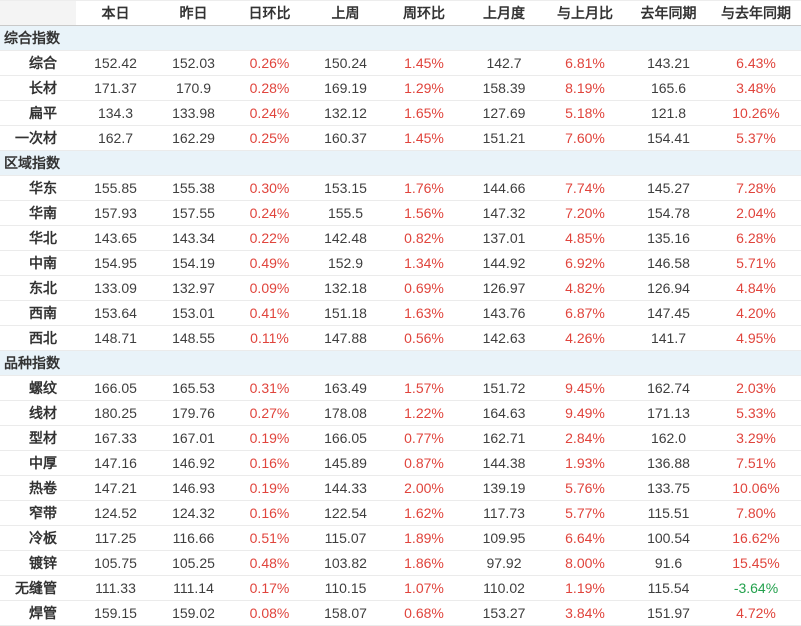 The width and height of the screenshot is (801, 626). Describe the element at coordinates (668, 538) in the screenshot. I see `cell-value: 100.54` at that location.